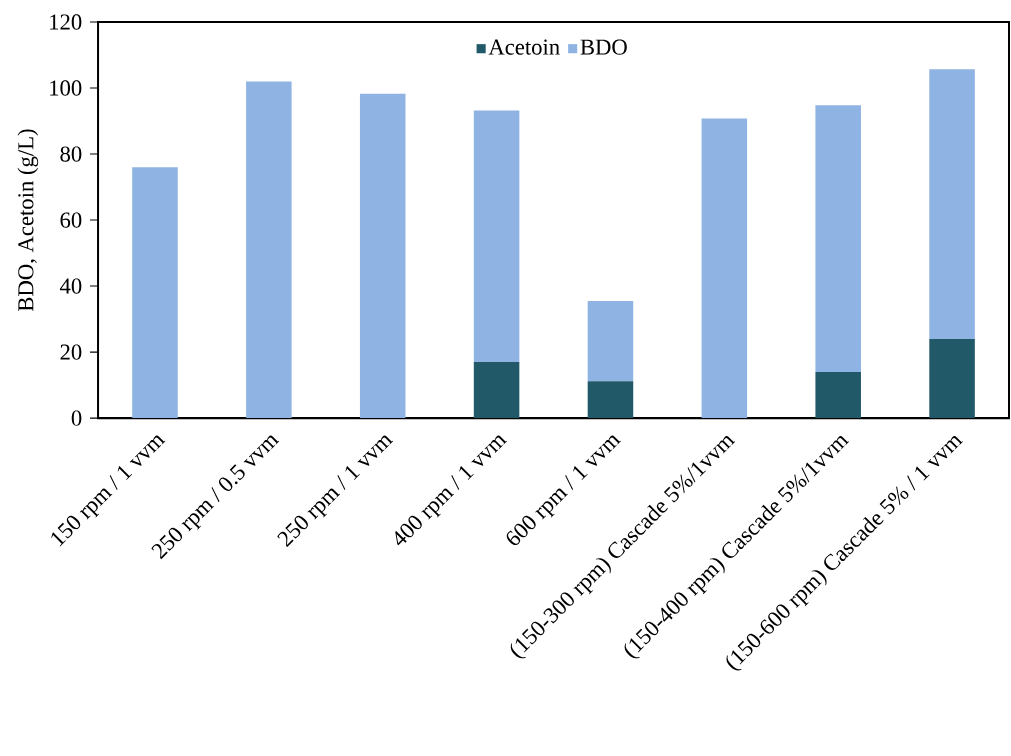 Image resolution: width=1011 pixels, height=756 pixels. I want to click on y-tick-label: 60, so click(71, 220).